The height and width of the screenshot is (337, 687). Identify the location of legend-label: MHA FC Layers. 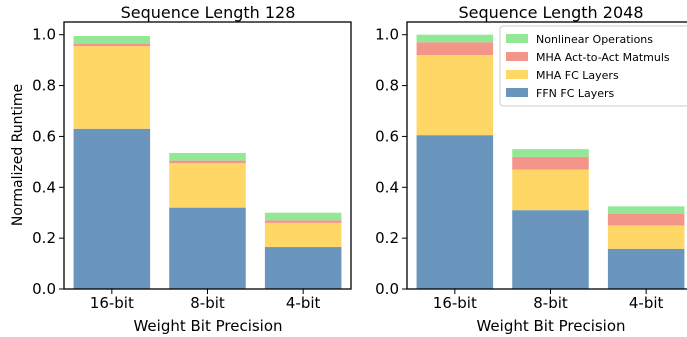
(577, 75).